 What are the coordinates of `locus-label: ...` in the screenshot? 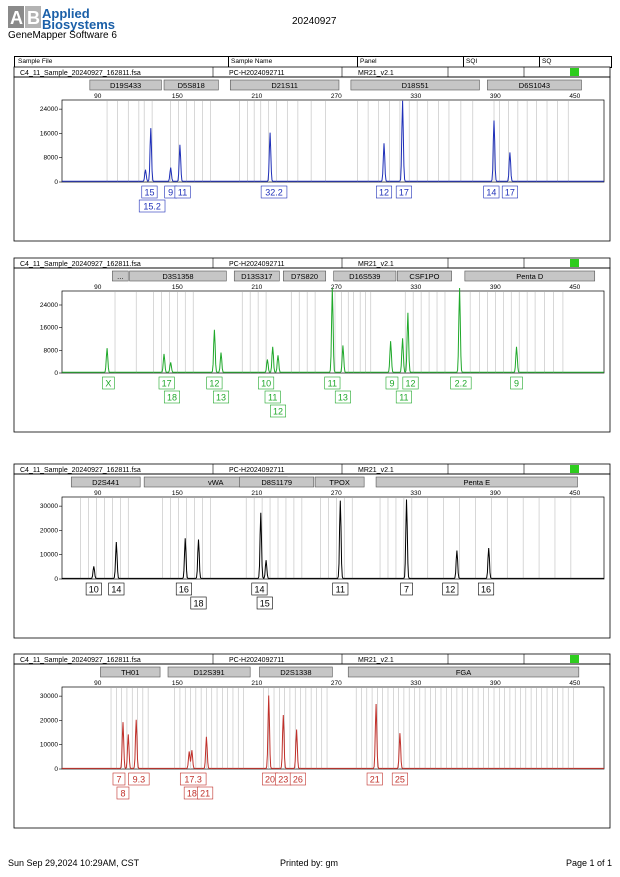 It's located at (120, 276).